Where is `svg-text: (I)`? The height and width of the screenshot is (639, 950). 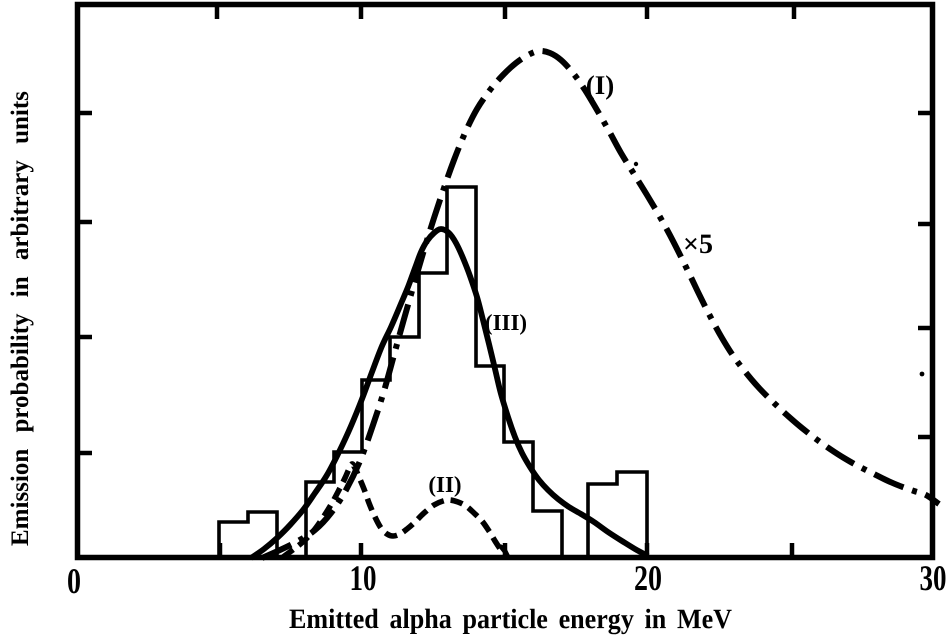 svg-text: (I) is located at coordinates (600, 85).